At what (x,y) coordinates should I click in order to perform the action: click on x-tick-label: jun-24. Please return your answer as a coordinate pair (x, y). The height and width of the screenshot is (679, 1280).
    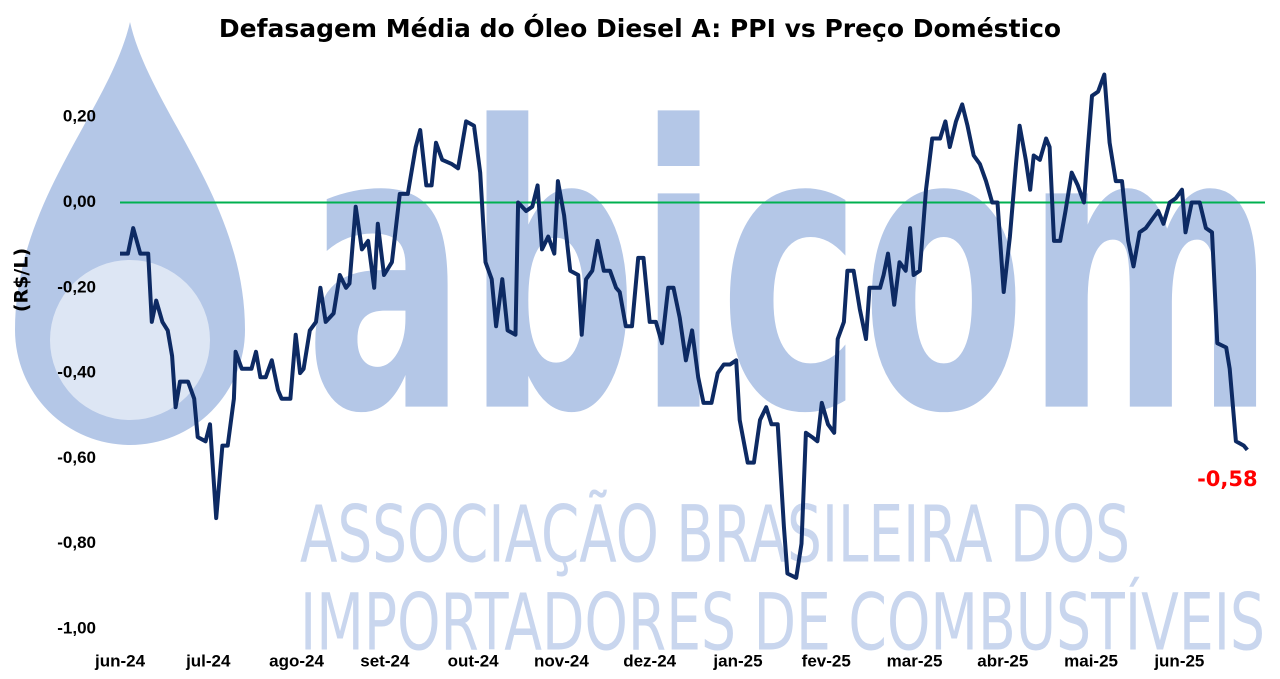
    Looking at the image, I should click on (120, 660).